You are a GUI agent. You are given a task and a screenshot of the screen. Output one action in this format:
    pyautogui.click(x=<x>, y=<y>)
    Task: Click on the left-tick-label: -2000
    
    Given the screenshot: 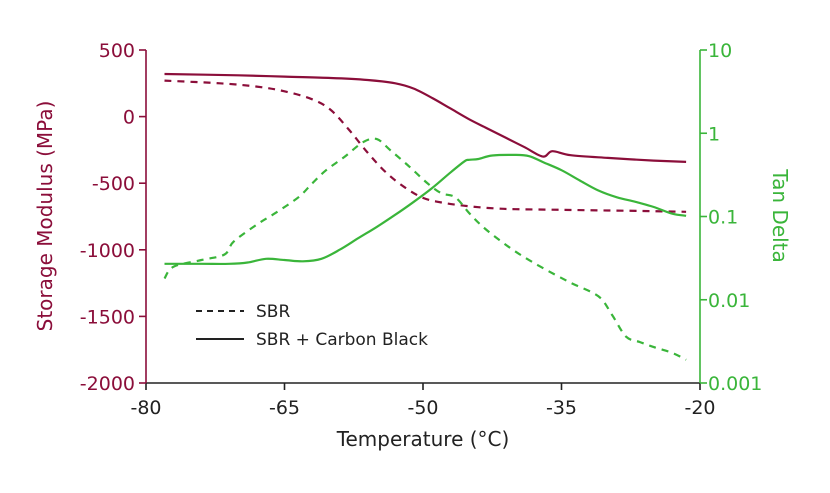 What is the action you would take?
    pyautogui.click(x=107, y=384)
    